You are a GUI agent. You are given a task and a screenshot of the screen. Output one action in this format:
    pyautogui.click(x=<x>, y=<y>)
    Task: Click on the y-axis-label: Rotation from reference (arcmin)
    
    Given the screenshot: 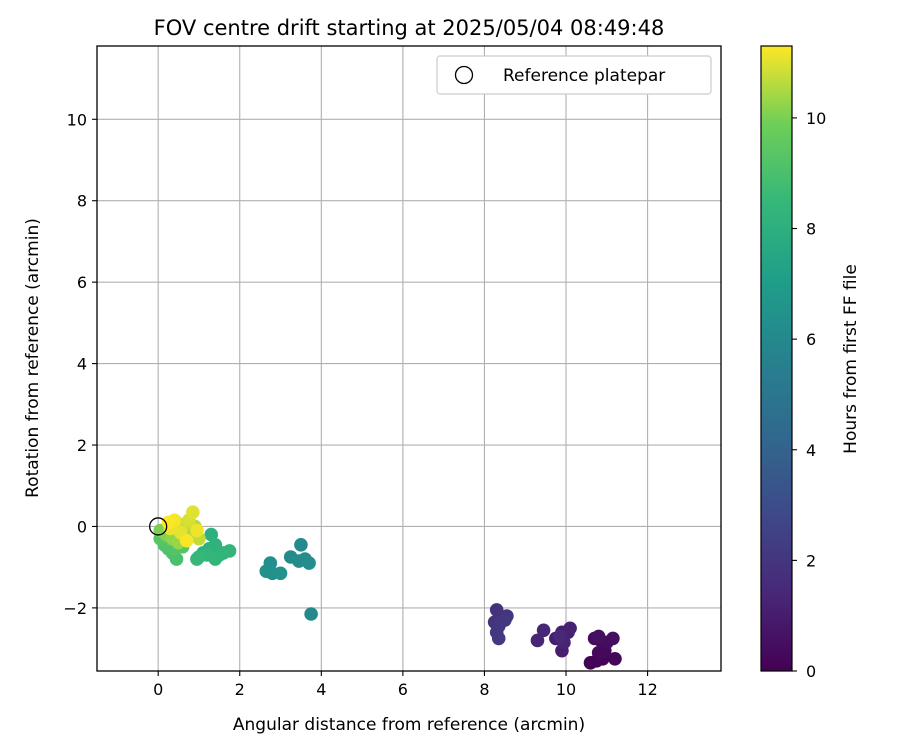 What is the action you would take?
    pyautogui.click(x=33, y=358)
    